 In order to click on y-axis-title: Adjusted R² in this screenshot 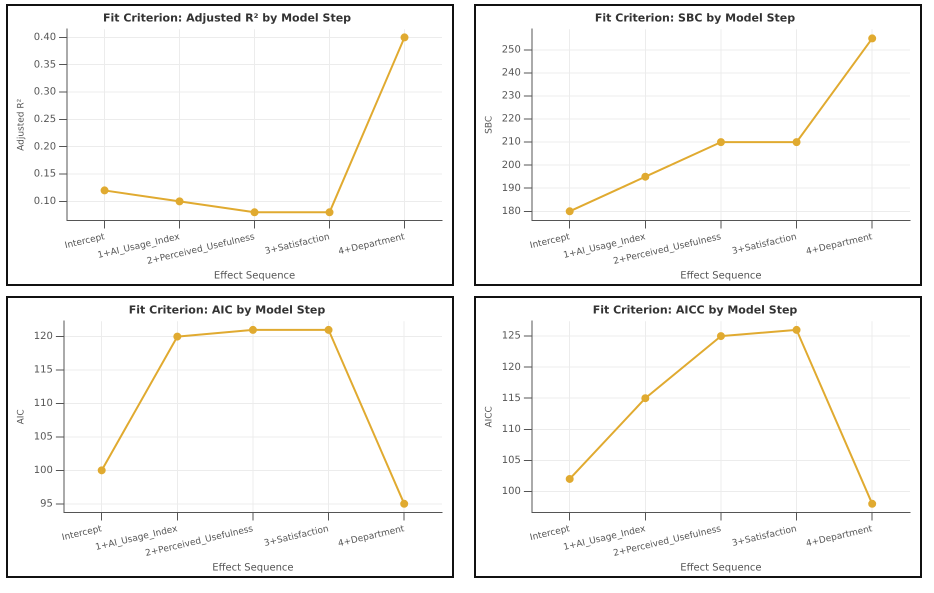, I will do `click(21, 124)`.